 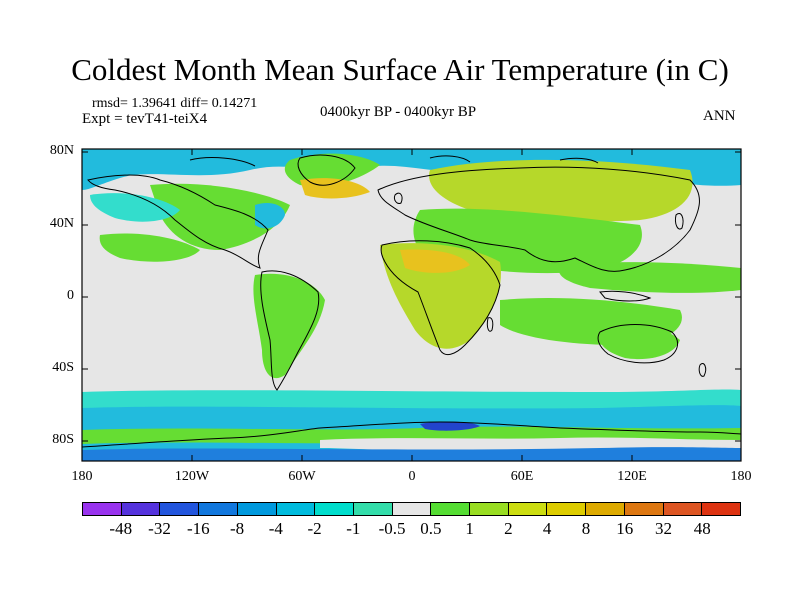 I want to click on lat-label-40s: 40S, so click(x=63, y=367).